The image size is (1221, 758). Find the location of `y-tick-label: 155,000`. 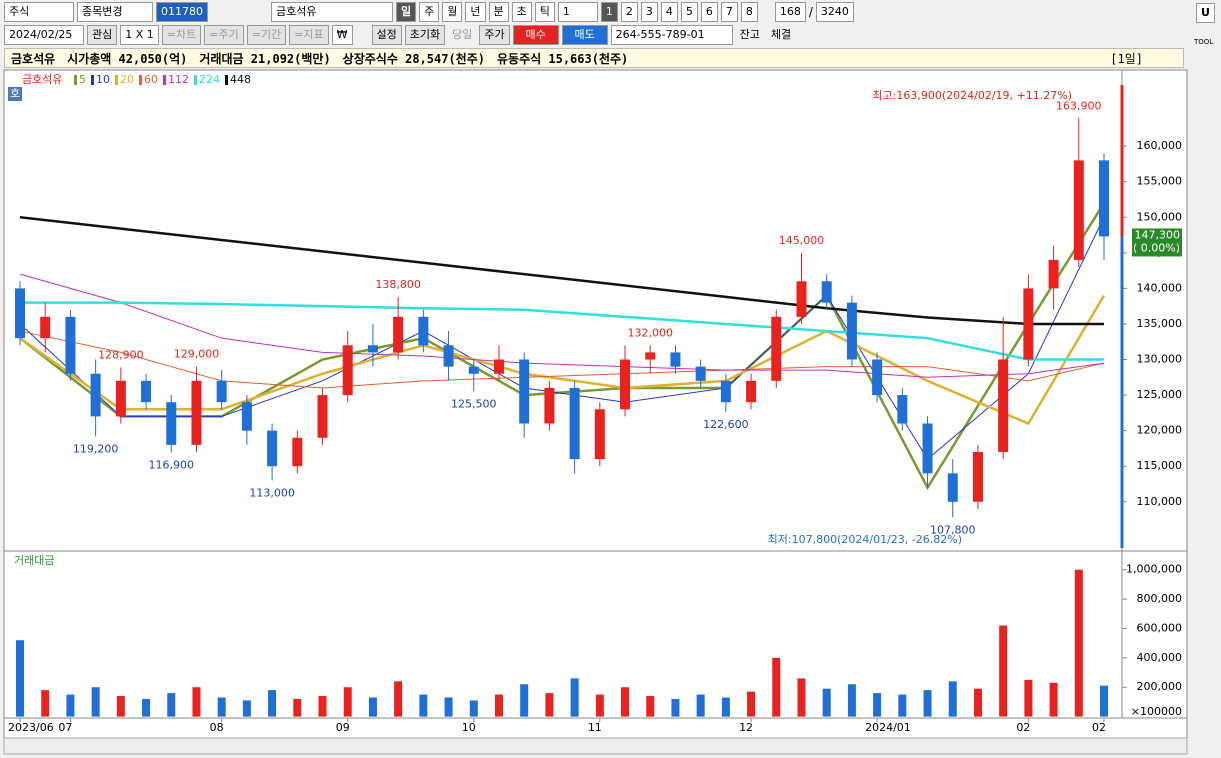

y-tick-label: 155,000 is located at coordinates (1160, 181).